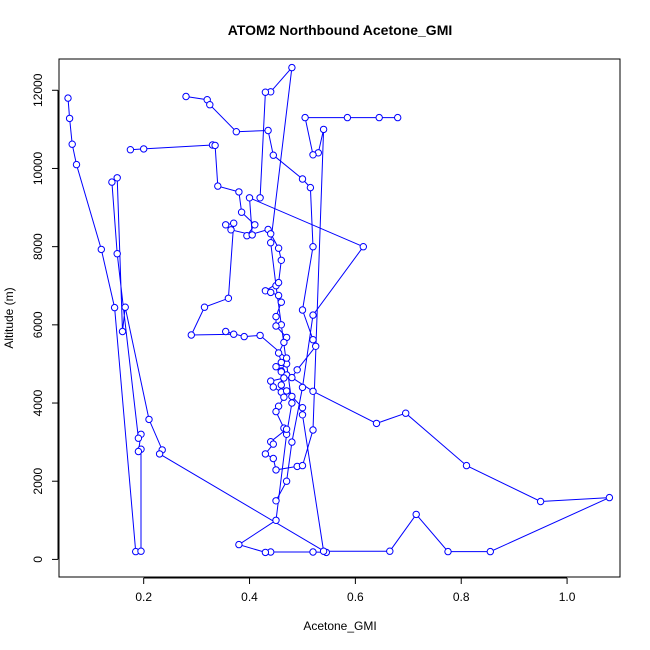 The image size is (650, 650). I want to click on y-tick-label: 12000, so click(38, 90).